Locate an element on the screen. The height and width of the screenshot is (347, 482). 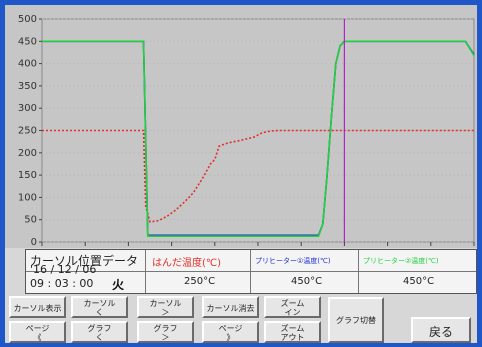
back-button: 戻る is located at coordinates (441, 330).